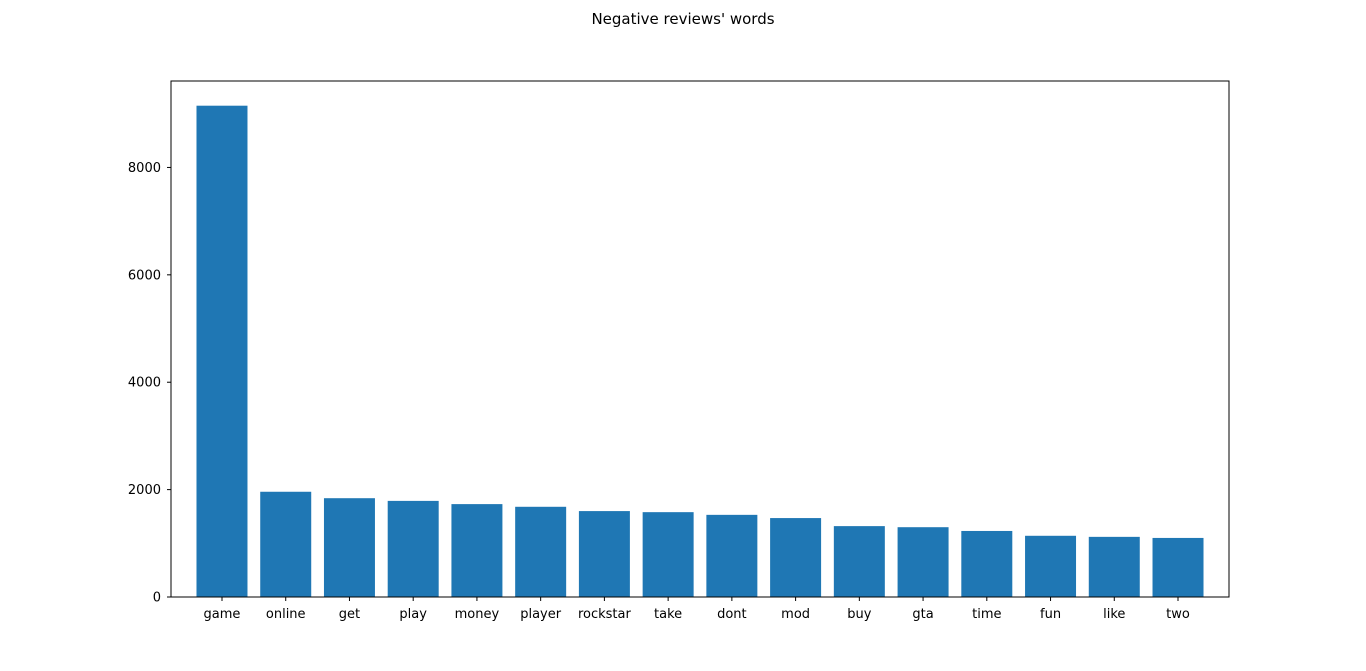 This screenshot has height=671, width=1366. Describe the element at coordinates (541, 551) in the screenshot. I see `bar-player` at that location.